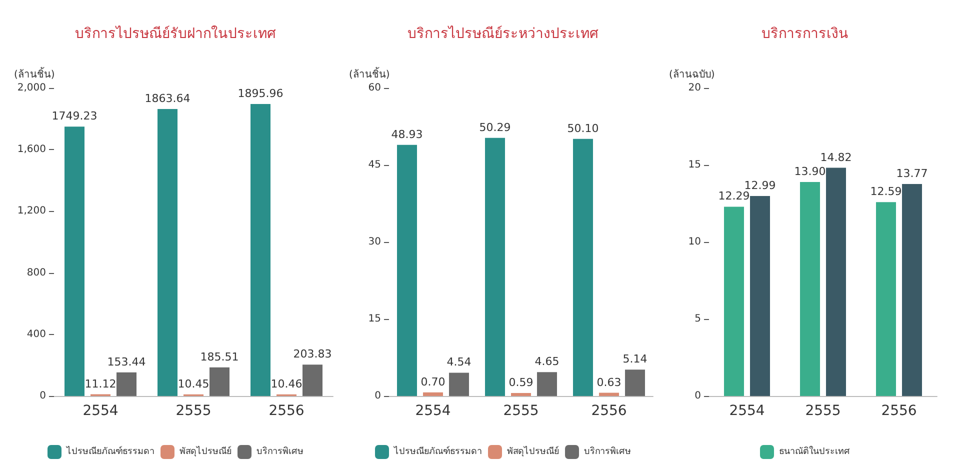  Describe the element at coordinates (407, 134) in the screenshot. I see `data-label: 48.93` at that location.